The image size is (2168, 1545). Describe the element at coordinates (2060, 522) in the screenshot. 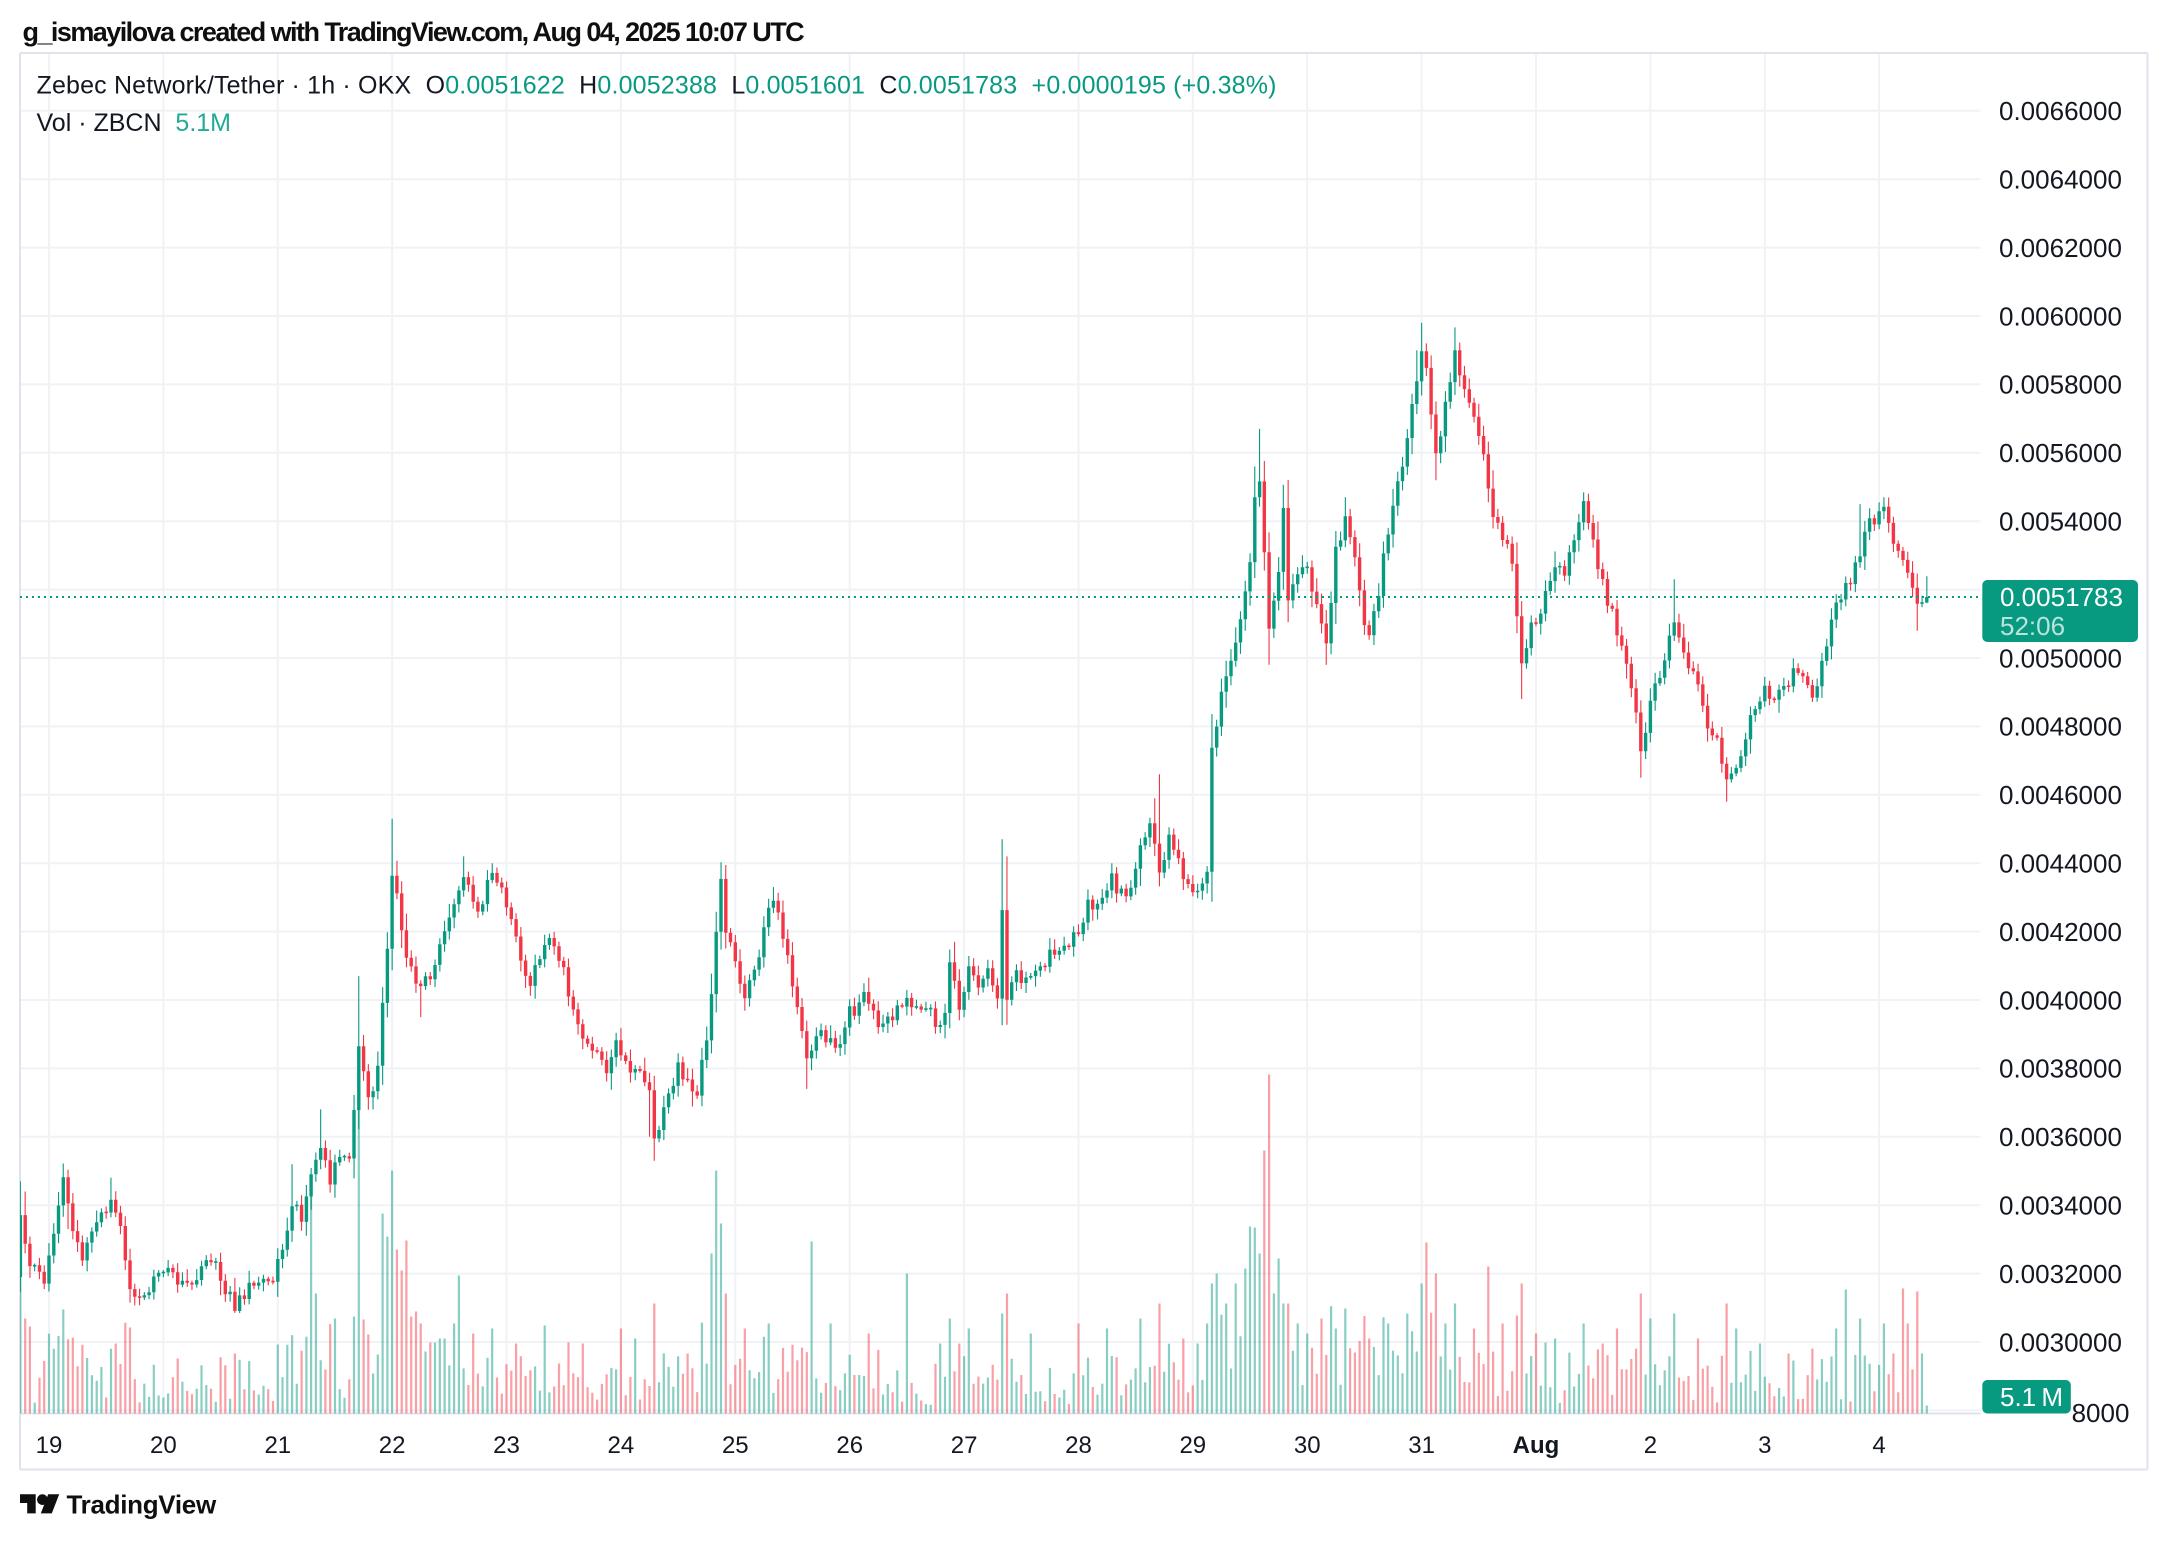

I see `svg-text: 0.0054000` at that location.